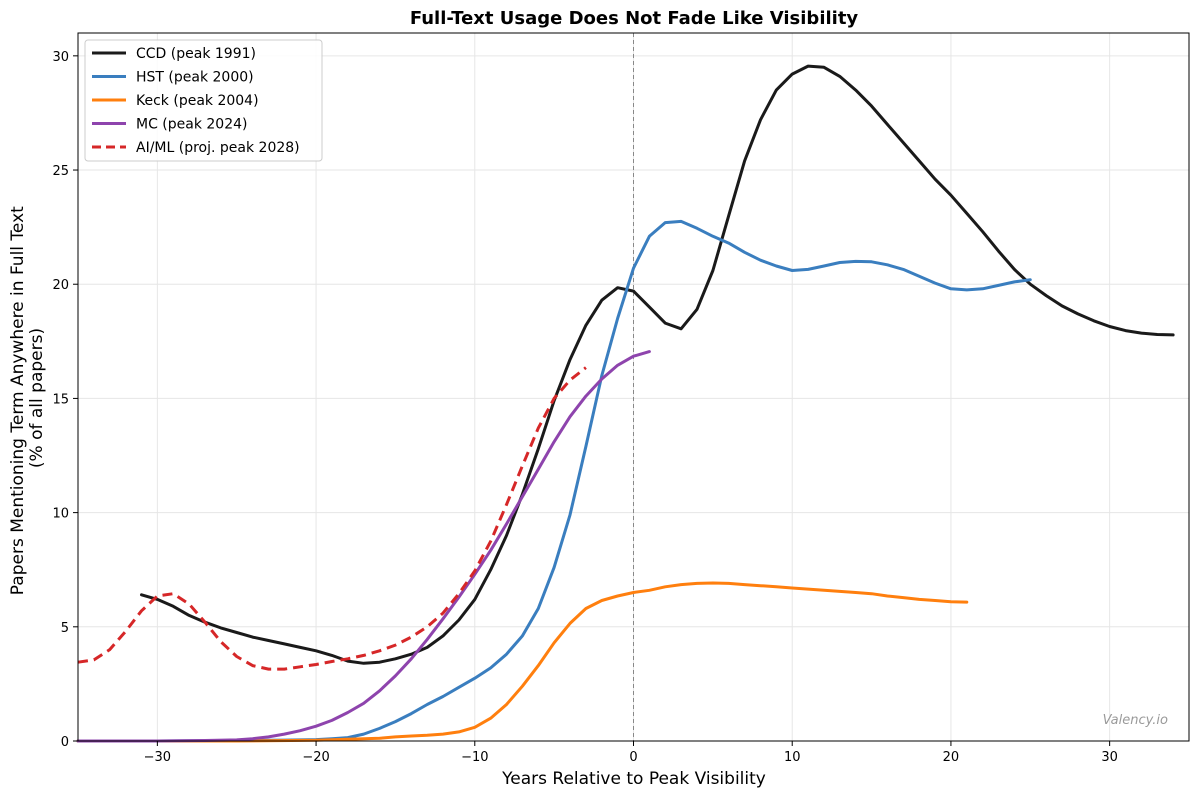 Image resolution: width=1200 pixels, height=798 pixels. Describe the element at coordinates (65, 628) in the screenshot. I see `y-tick-label: 5` at that location.